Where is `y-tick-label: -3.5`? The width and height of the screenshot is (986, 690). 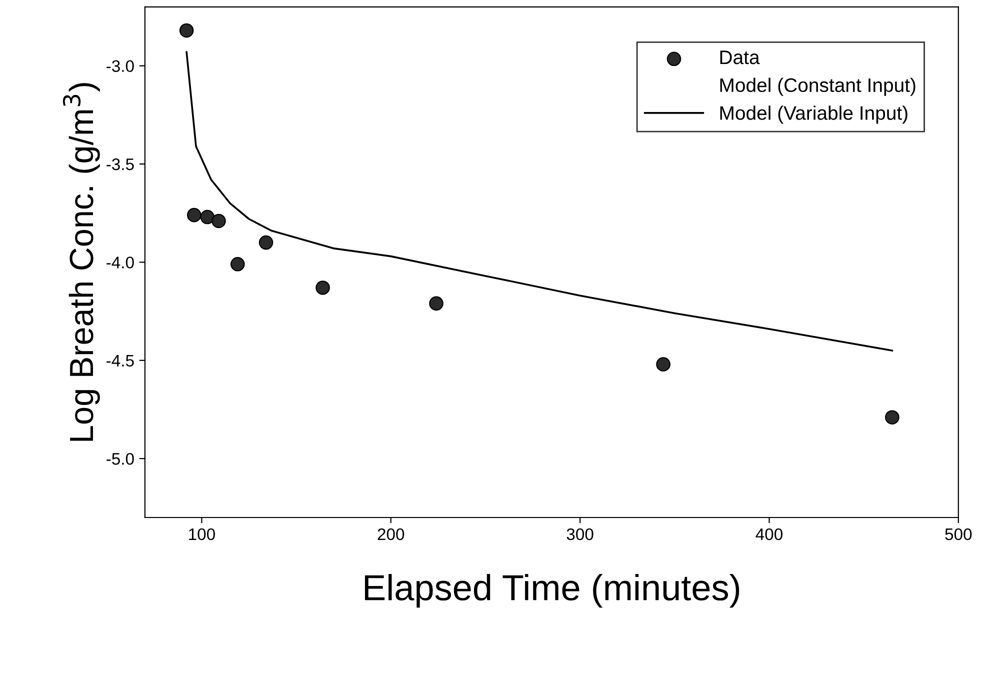
y-tick-label: -3.5 is located at coordinates (120, 164).